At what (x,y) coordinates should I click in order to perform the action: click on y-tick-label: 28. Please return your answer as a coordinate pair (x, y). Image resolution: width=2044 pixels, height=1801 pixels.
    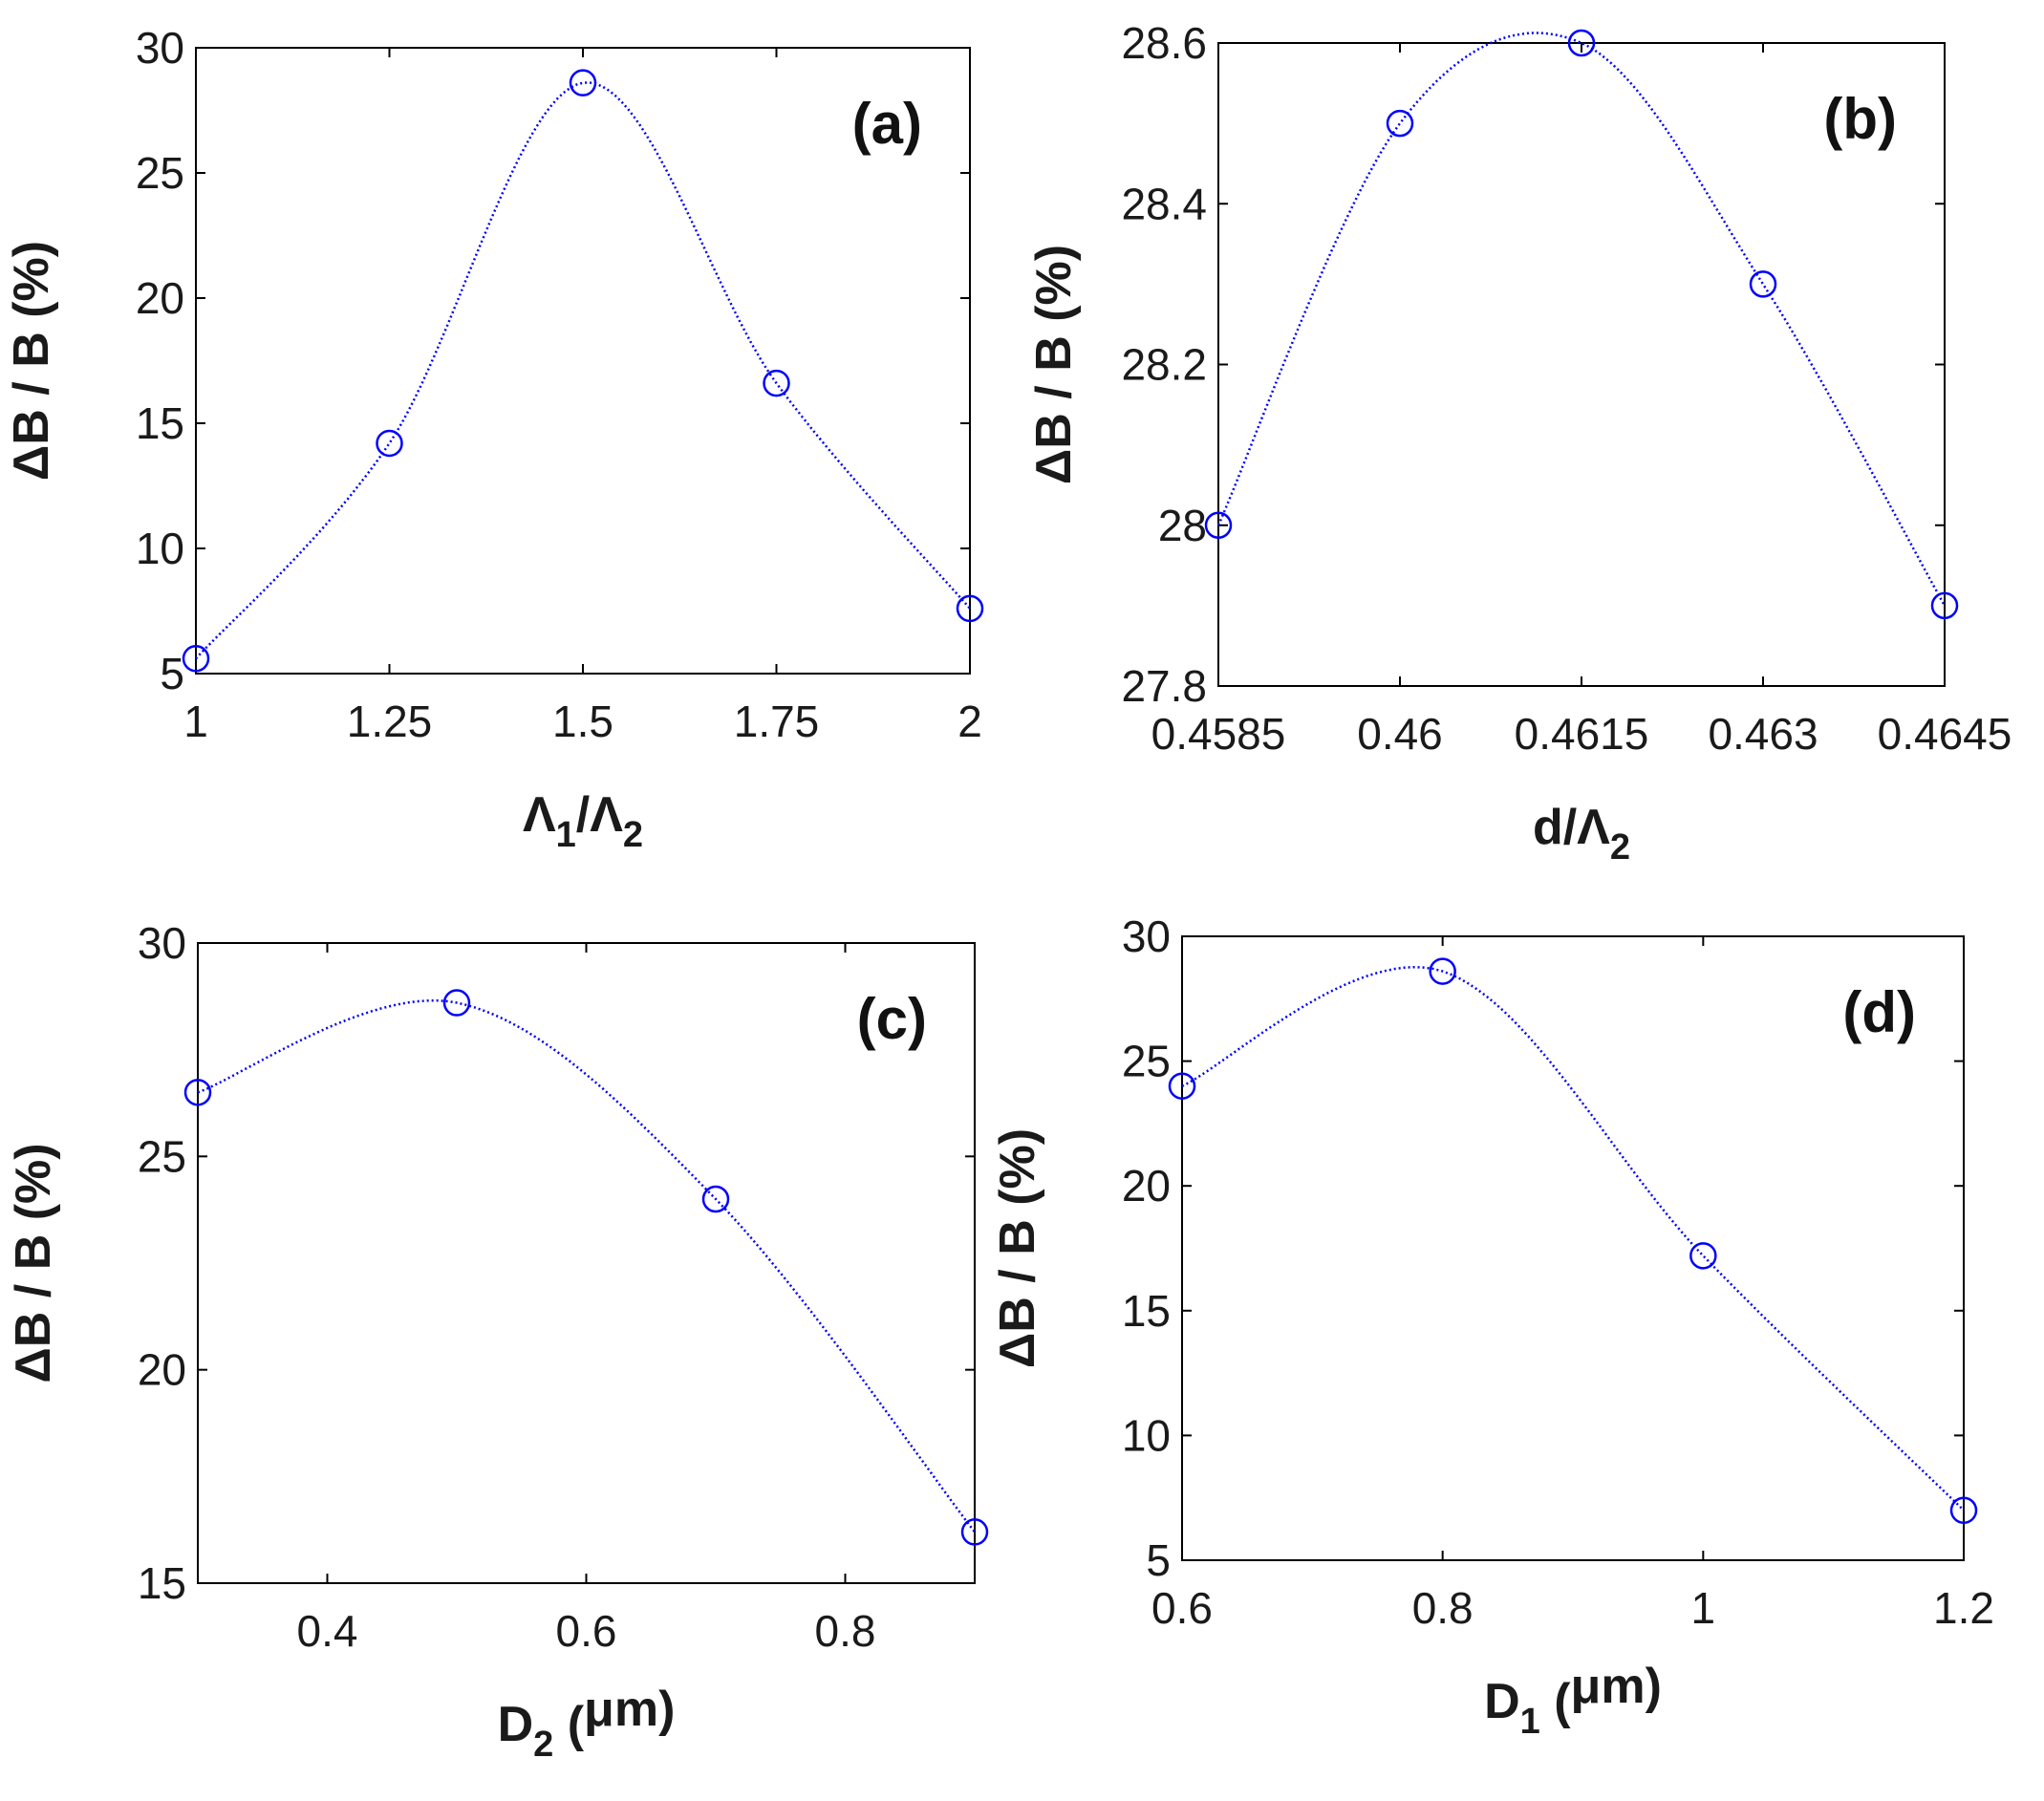
    Looking at the image, I should click on (1182, 525).